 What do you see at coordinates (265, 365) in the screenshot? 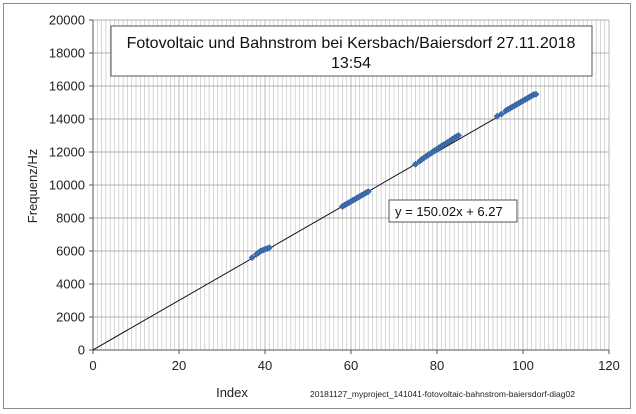
I see `x-tick-label: 40` at bounding box center [265, 365].